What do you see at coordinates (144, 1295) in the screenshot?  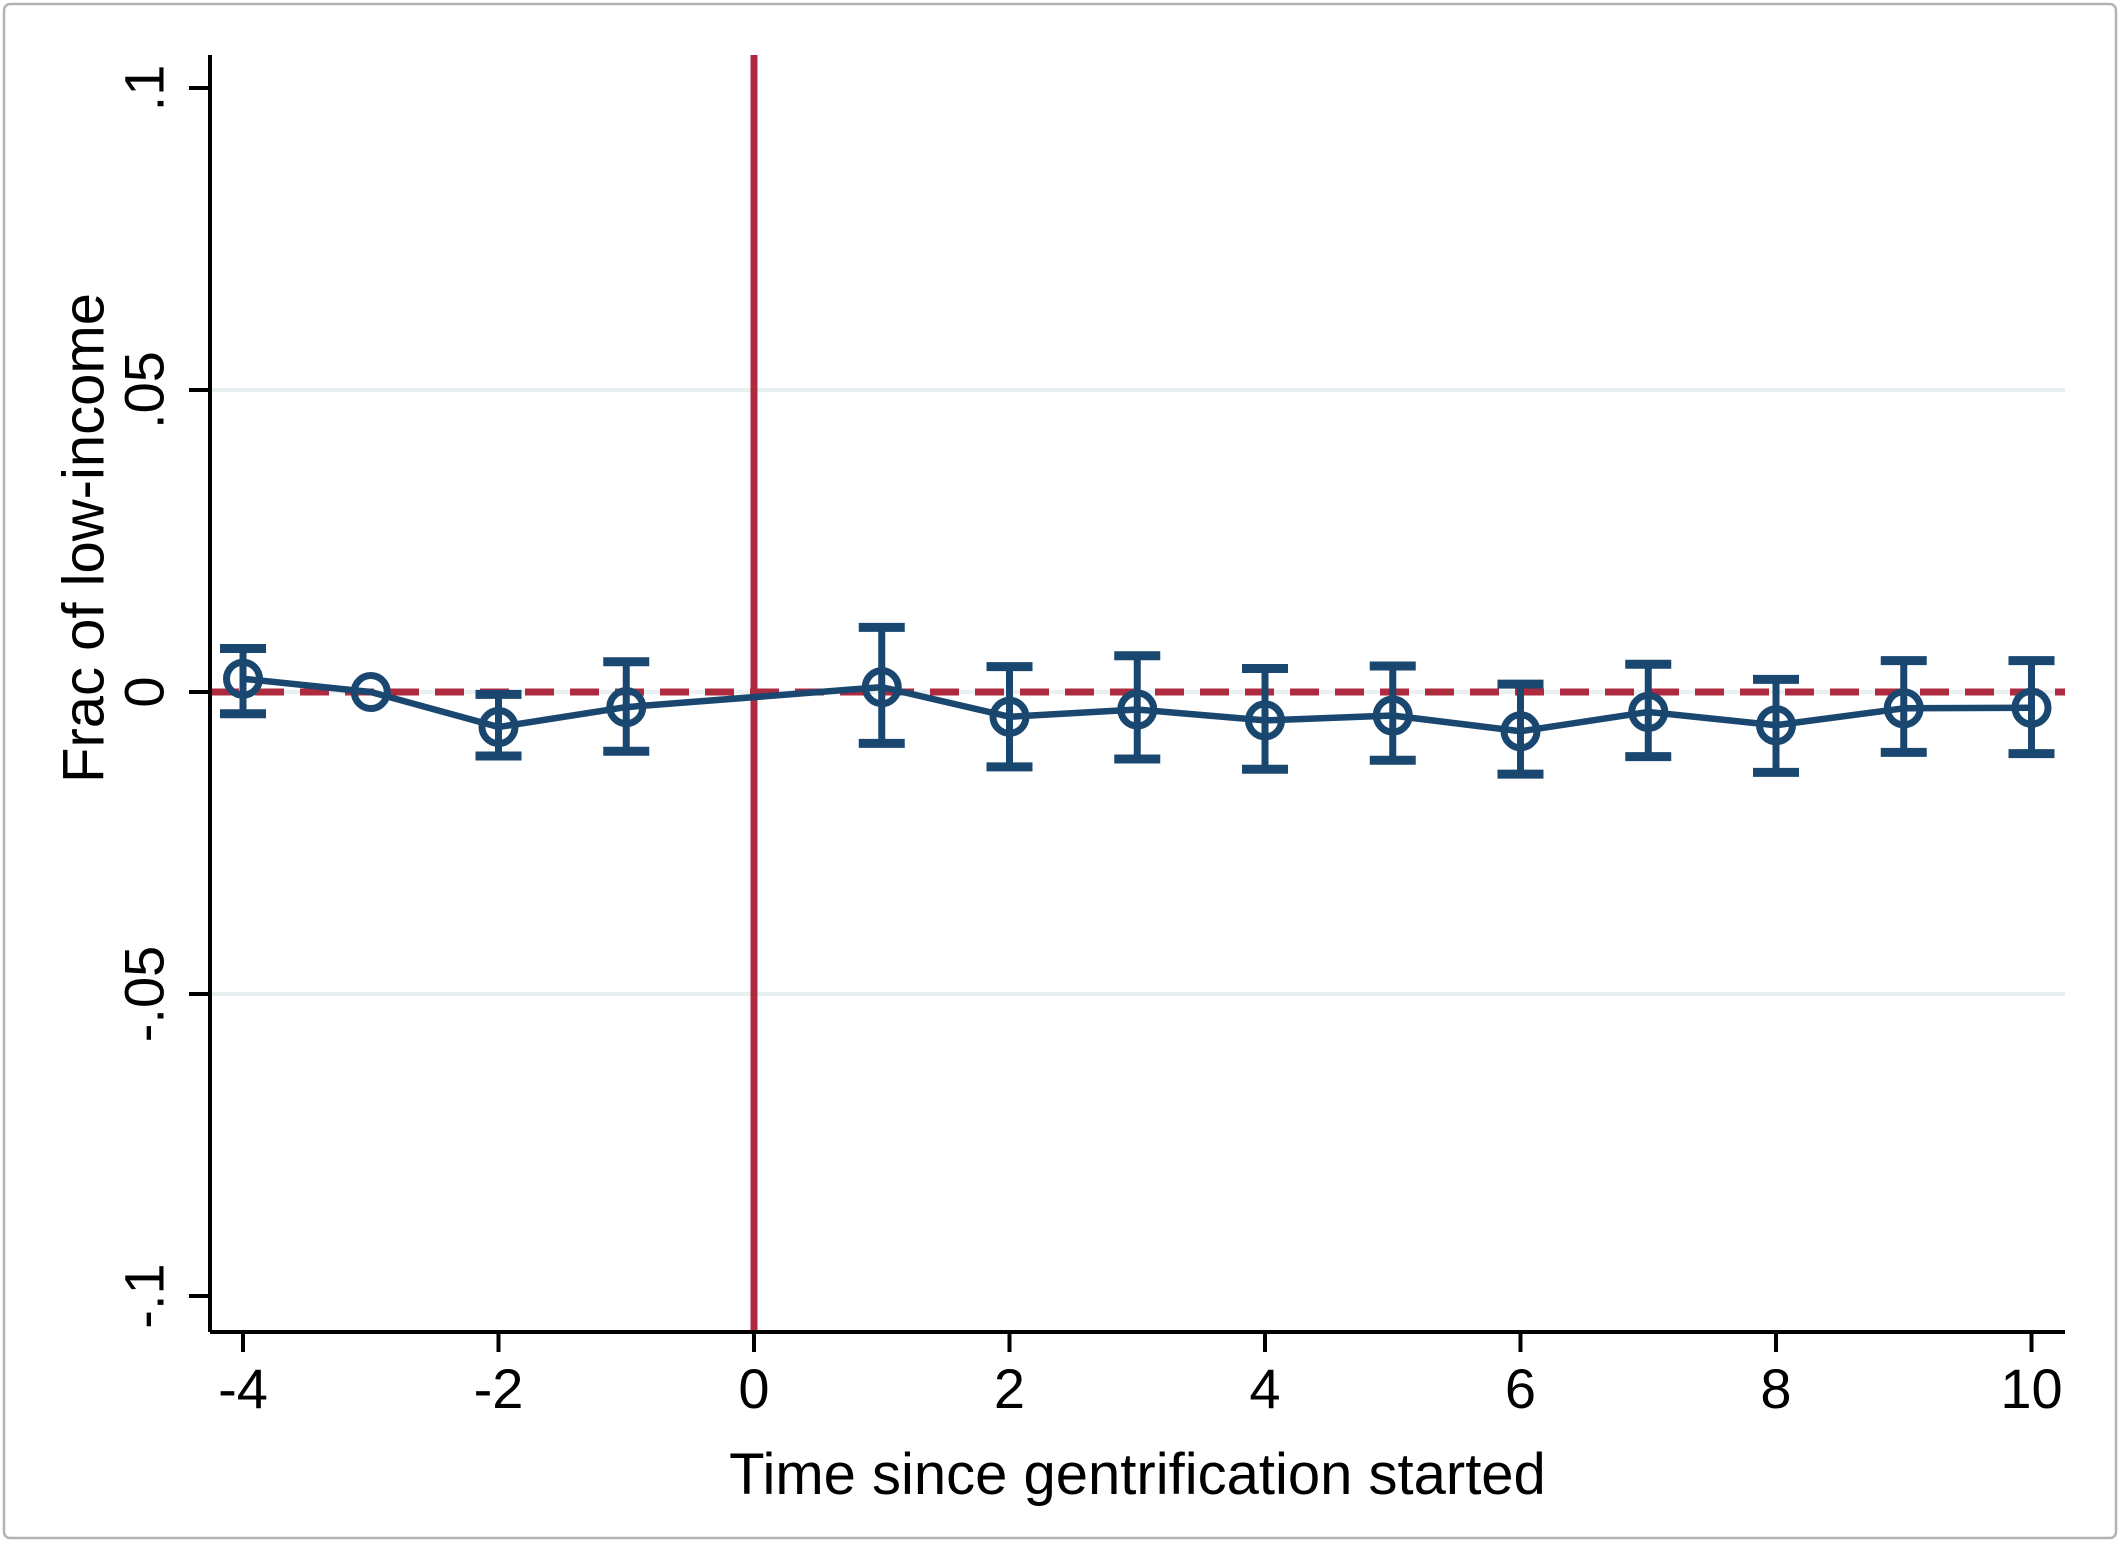 I see `y-tick-label: -.1` at bounding box center [144, 1295].